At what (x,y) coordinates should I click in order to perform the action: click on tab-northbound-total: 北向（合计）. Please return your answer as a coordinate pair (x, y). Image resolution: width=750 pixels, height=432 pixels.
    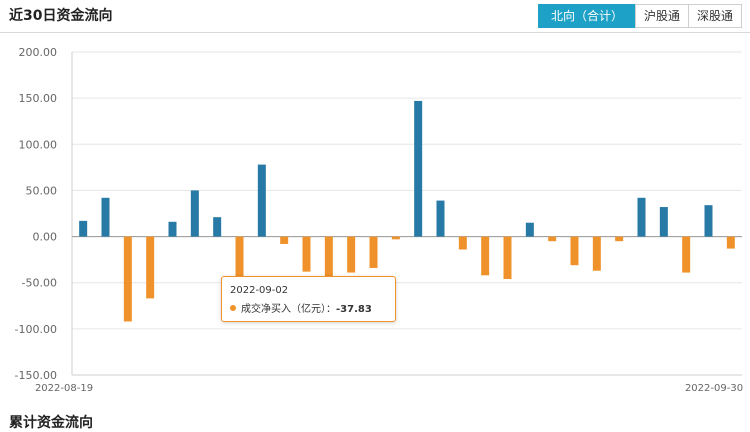
    Looking at the image, I should click on (586, 16).